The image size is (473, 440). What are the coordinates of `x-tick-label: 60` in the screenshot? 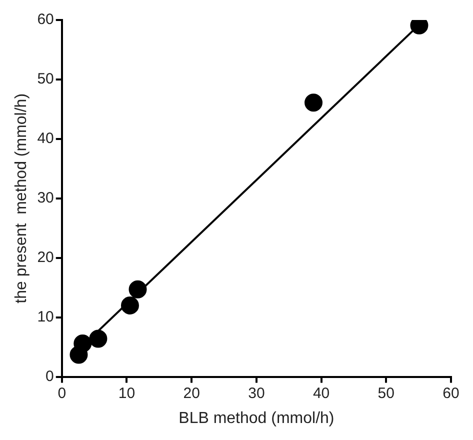 It's located at (451, 393).